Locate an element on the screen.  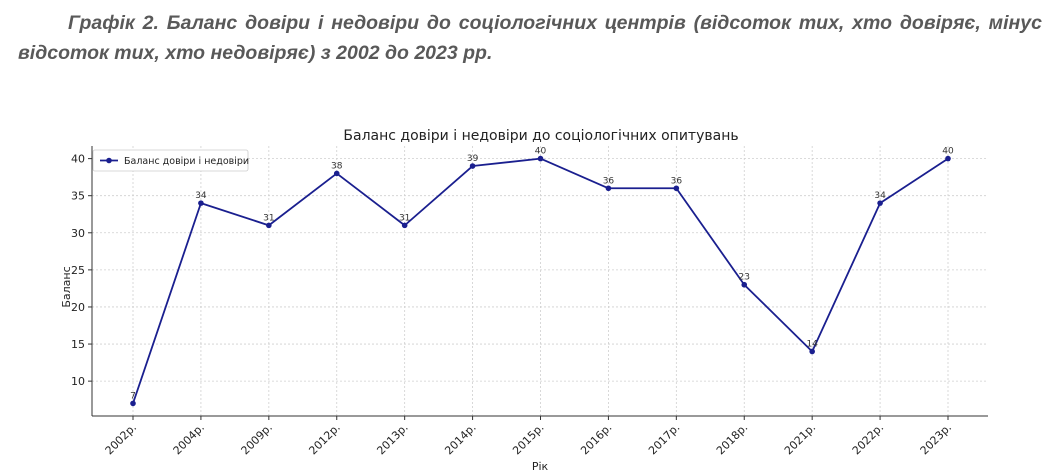
y-tick-label: 15 is located at coordinates (78, 344).